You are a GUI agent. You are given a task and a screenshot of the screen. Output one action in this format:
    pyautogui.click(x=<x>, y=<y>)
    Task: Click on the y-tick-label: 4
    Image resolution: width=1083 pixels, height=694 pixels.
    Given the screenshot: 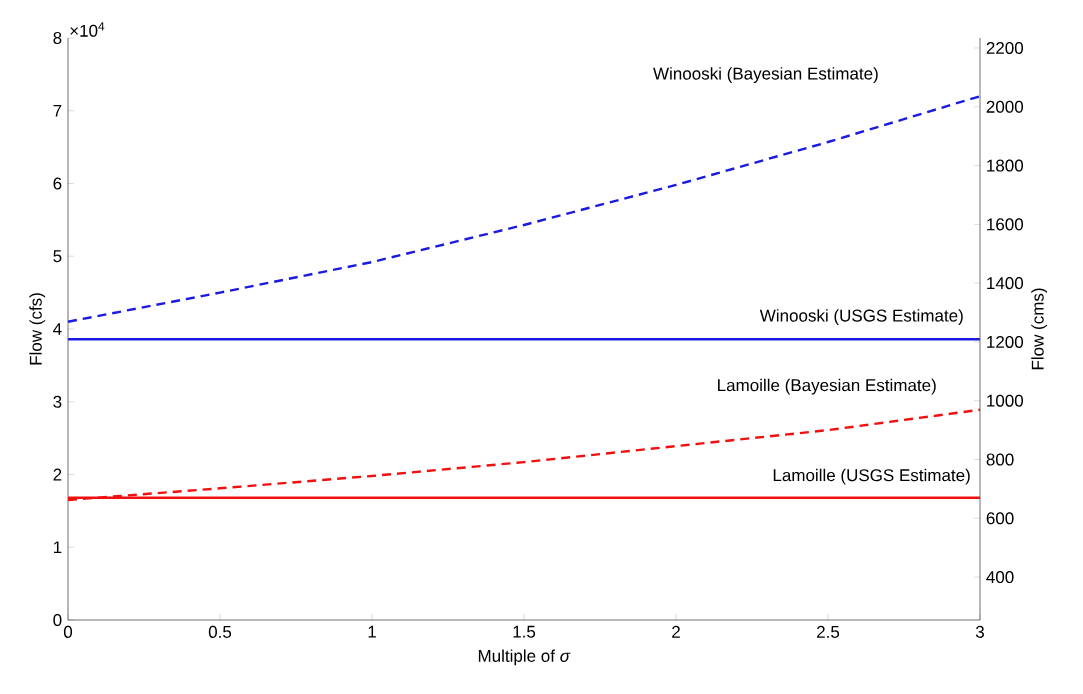 What is the action you would take?
    pyautogui.click(x=57, y=329)
    